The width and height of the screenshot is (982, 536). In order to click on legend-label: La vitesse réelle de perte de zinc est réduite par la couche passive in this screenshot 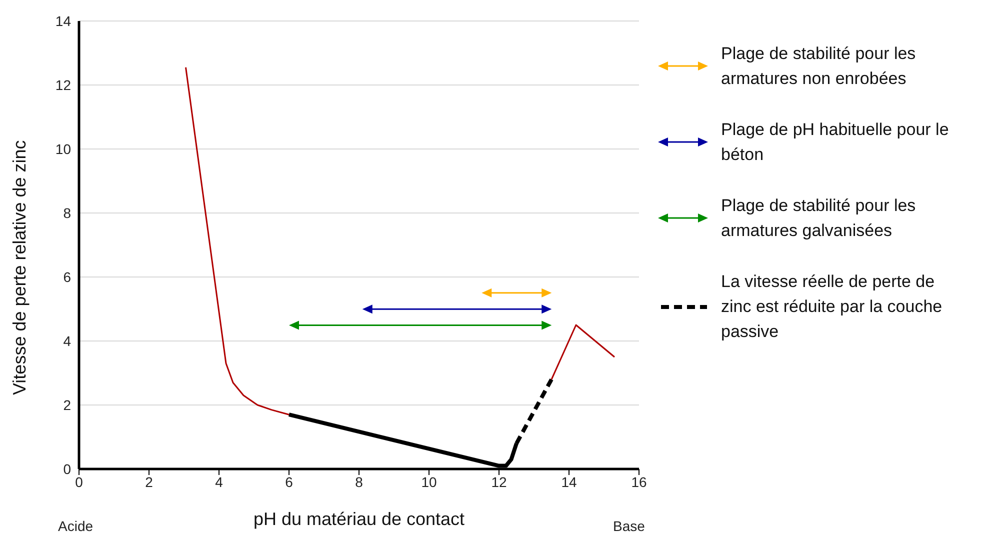, I will do `click(832, 307)`.